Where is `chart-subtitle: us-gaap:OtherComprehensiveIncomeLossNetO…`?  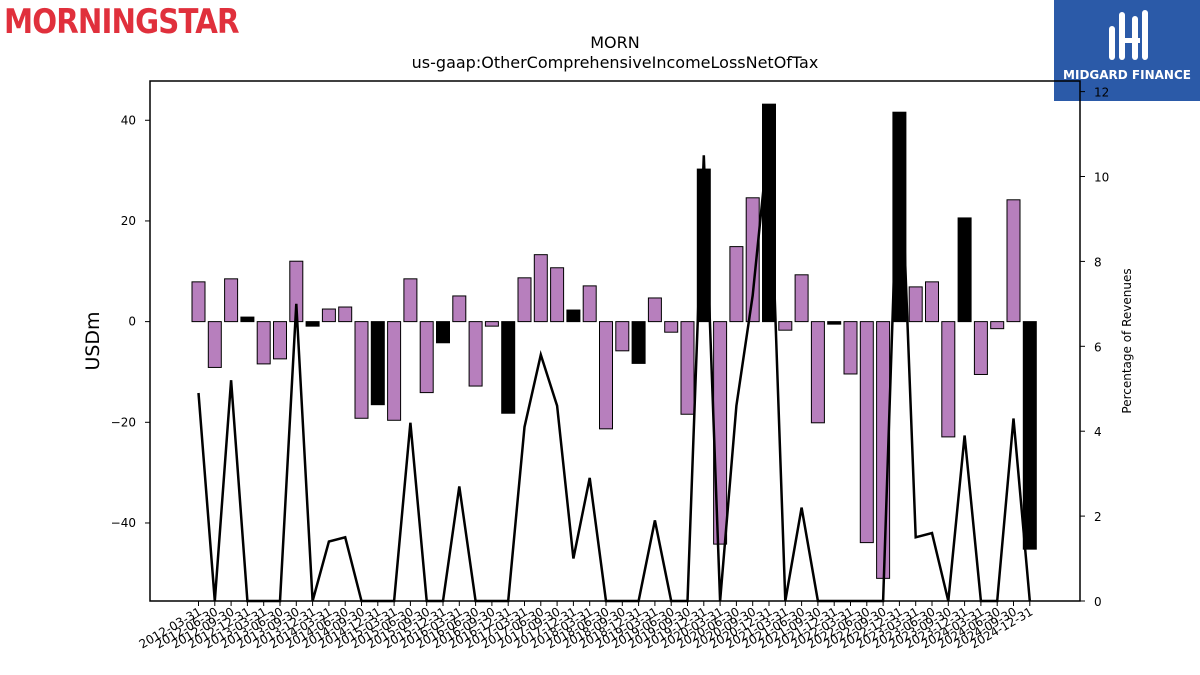 chart-subtitle: us-gaap:OtherComprehensiveIncomeLossNetO… is located at coordinates (615, 62).